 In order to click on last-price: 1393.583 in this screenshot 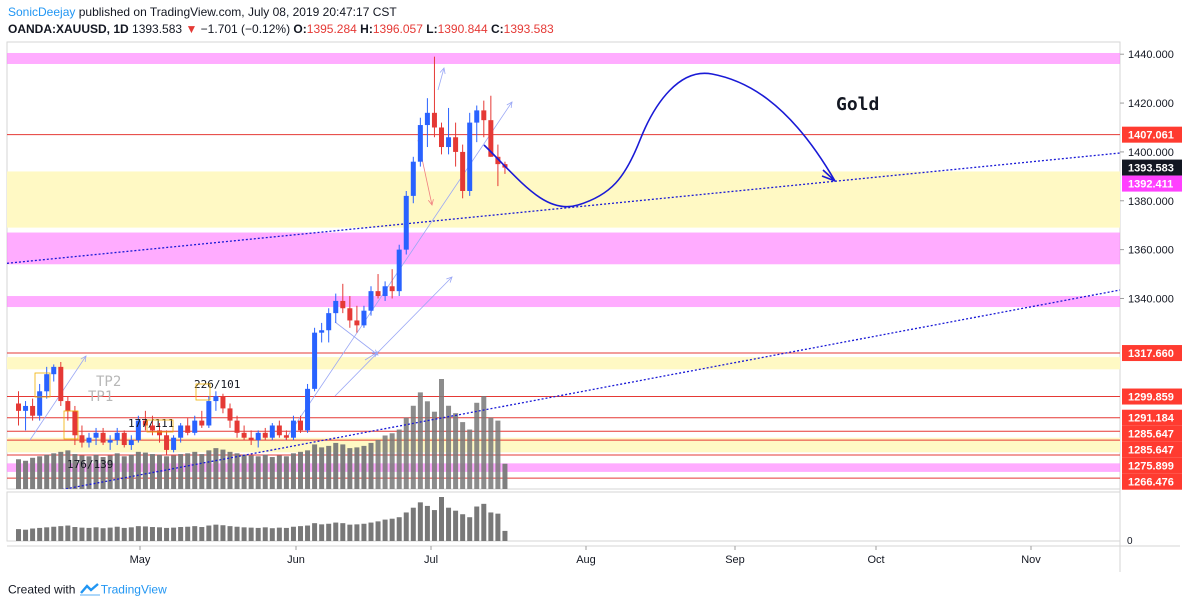, I will do `click(157, 29)`.